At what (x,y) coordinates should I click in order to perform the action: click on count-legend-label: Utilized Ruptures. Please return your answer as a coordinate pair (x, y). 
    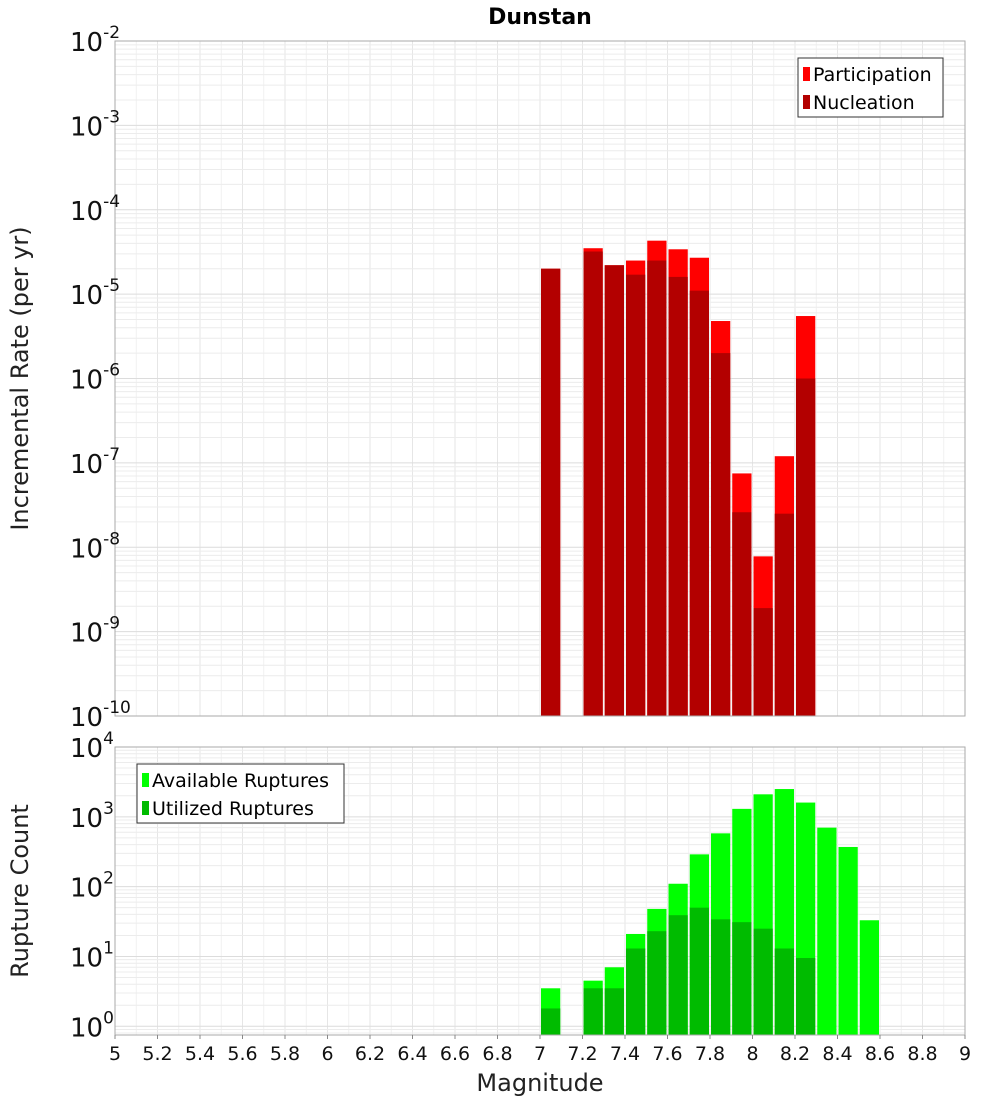
    Looking at the image, I should click on (233, 809).